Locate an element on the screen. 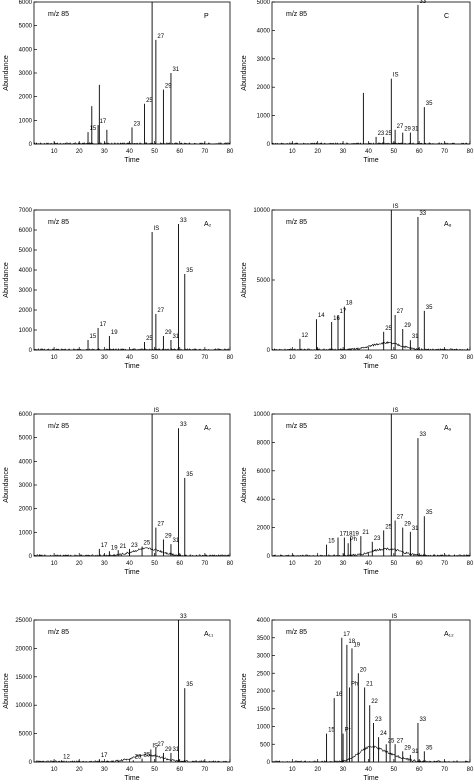 This screenshot has width=474, height=784. ion-label: m/z 85 is located at coordinates (296, 632).